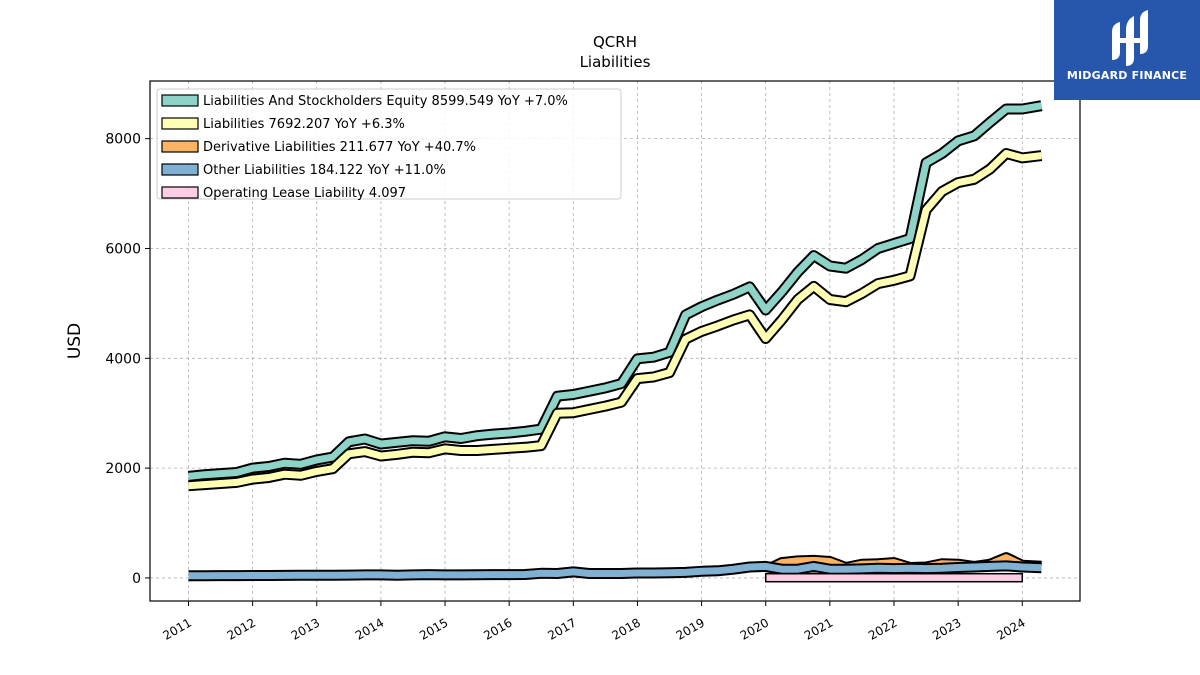 The image size is (1200, 675). I want to click on legend-item: Other Liabilities 184.122 YoY +11.0%, so click(303, 170).